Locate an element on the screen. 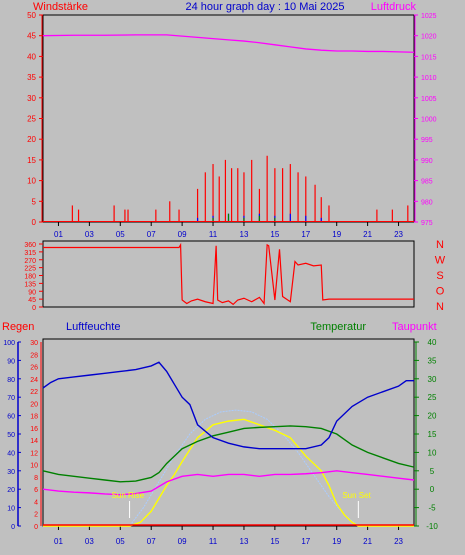 The image size is (465, 555). temperatur-label: Temperatur is located at coordinates (338, 327).